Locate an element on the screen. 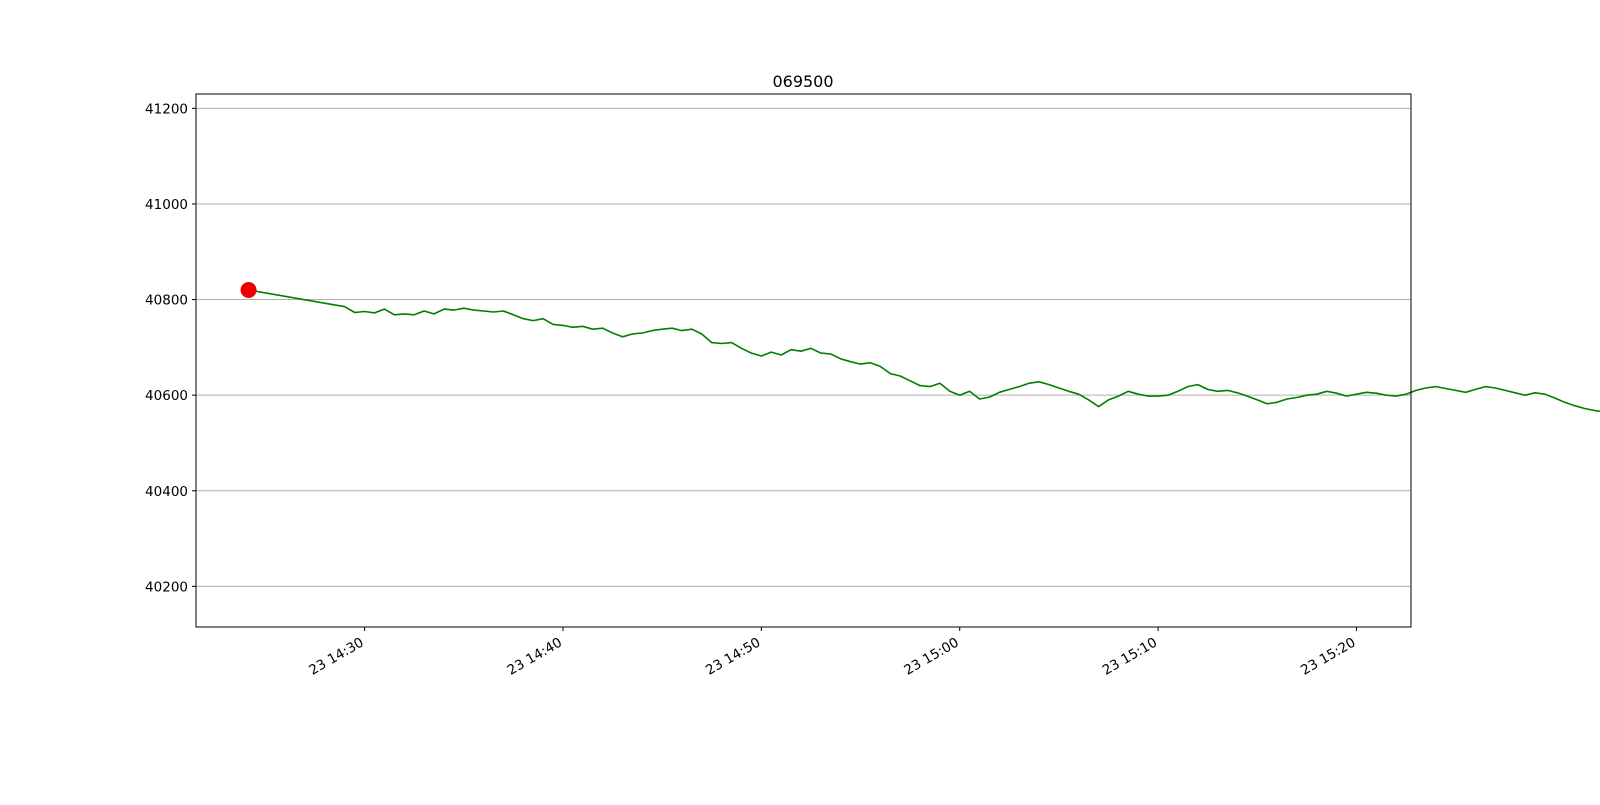  y-tick-label-5: 41200 is located at coordinates (166, 109).